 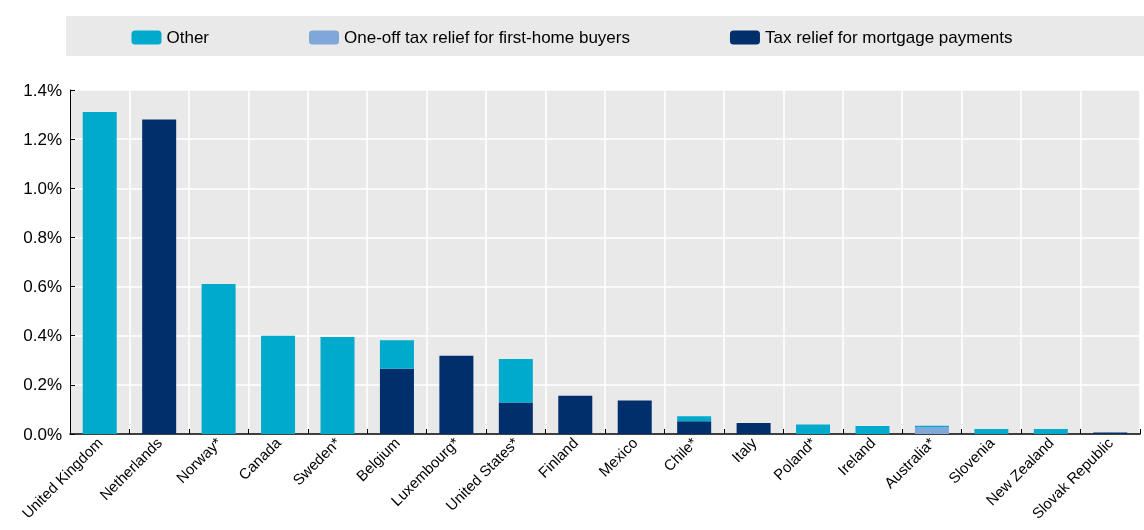 I want to click on y-tick-label: 1.0%, so click(x=42, y=188).